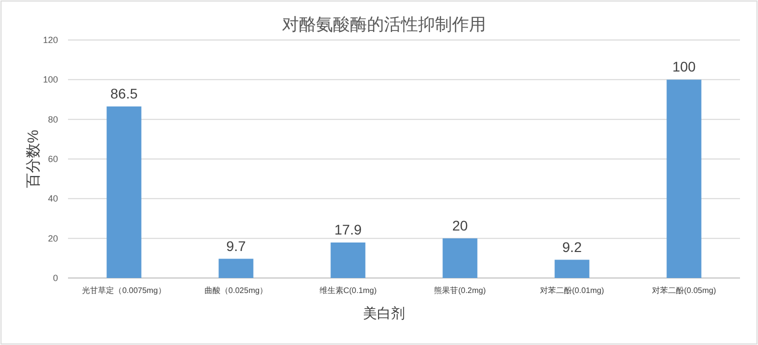 Image resolution: width=758 pixels, height=345 pixels. What do you see at coordinates (50, 40) in the screenshot?
I see `y-tick-label: 120` at bounding box center [50, 40].